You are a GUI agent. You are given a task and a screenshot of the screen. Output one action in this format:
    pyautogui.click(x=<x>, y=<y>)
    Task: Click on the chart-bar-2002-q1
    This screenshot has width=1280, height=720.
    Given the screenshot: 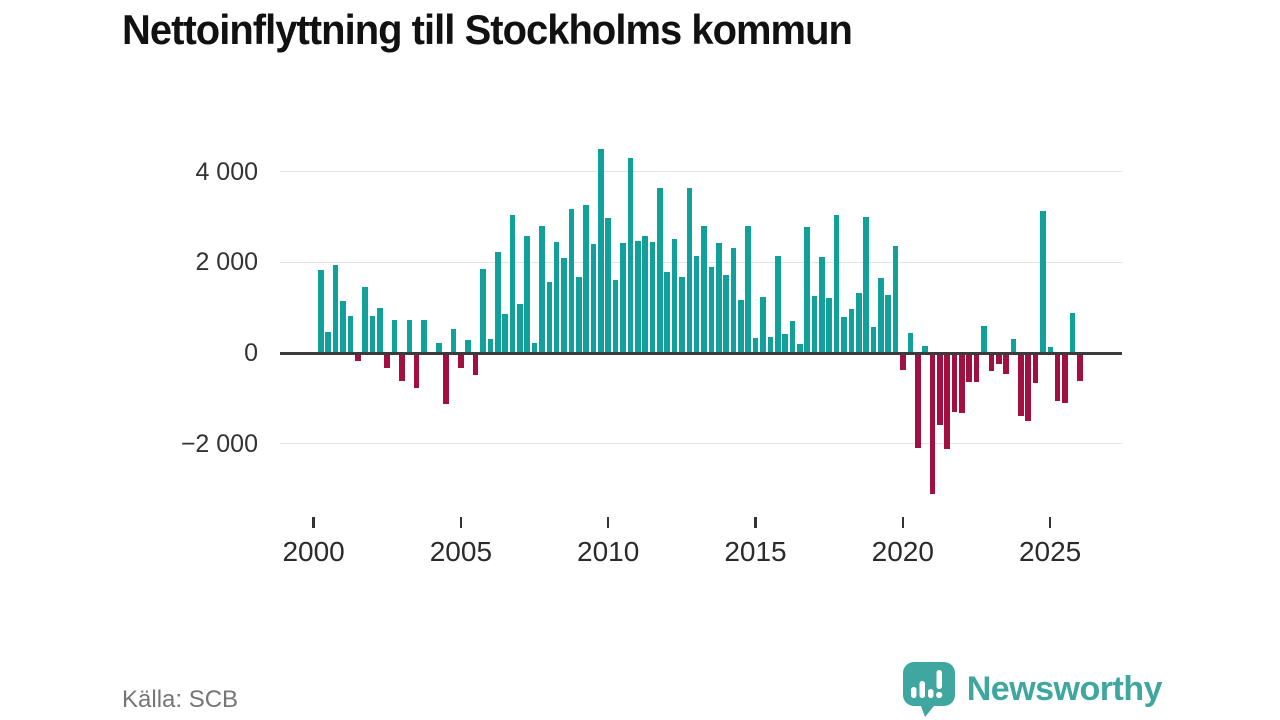 What is the action you would take?
    pyautogui.click(x=380, y=330)
    